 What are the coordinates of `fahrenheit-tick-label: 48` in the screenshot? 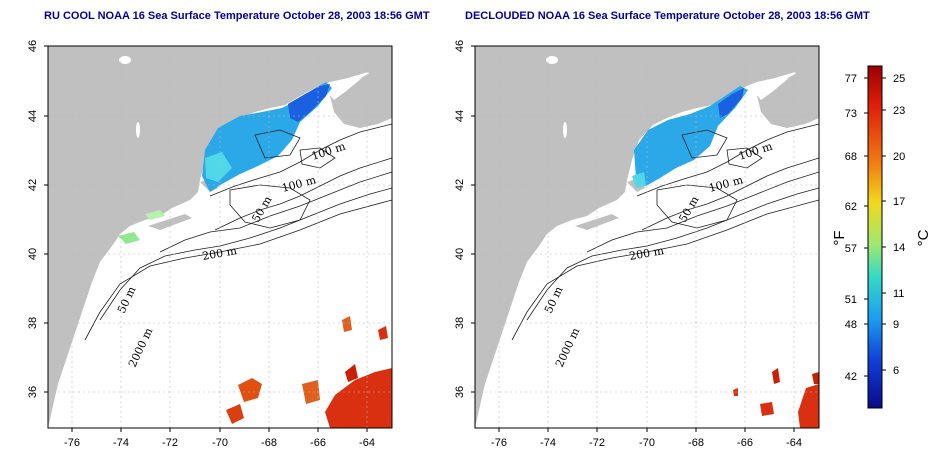 It's located at (851, 325).